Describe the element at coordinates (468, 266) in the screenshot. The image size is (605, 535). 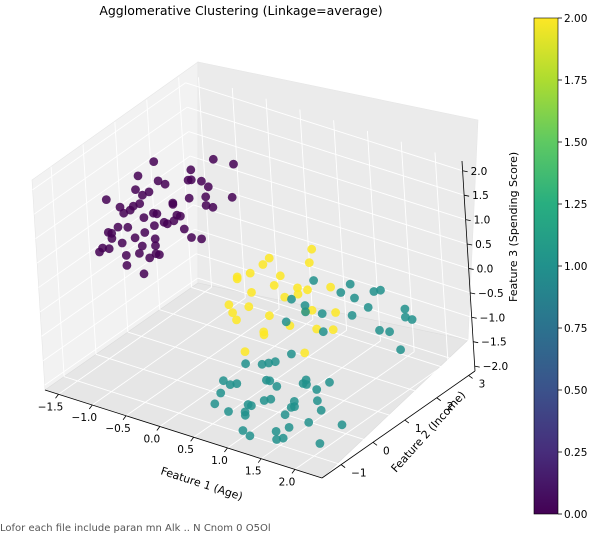
I see `z-axis-line` at that location.